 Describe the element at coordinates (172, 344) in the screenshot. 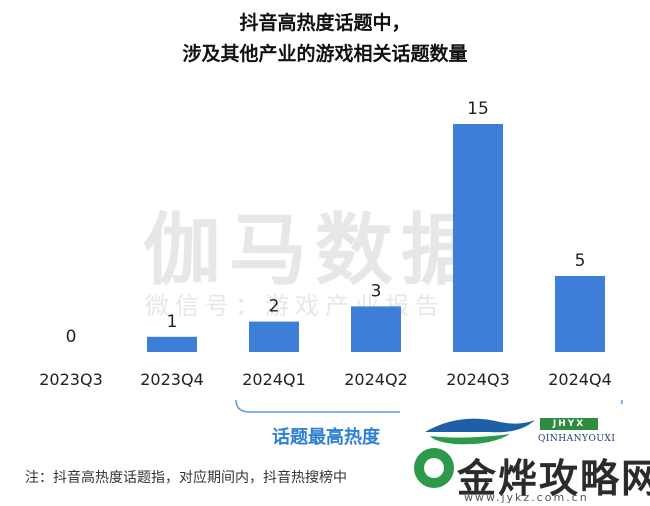

I see `bar-2023Q4` at that location.